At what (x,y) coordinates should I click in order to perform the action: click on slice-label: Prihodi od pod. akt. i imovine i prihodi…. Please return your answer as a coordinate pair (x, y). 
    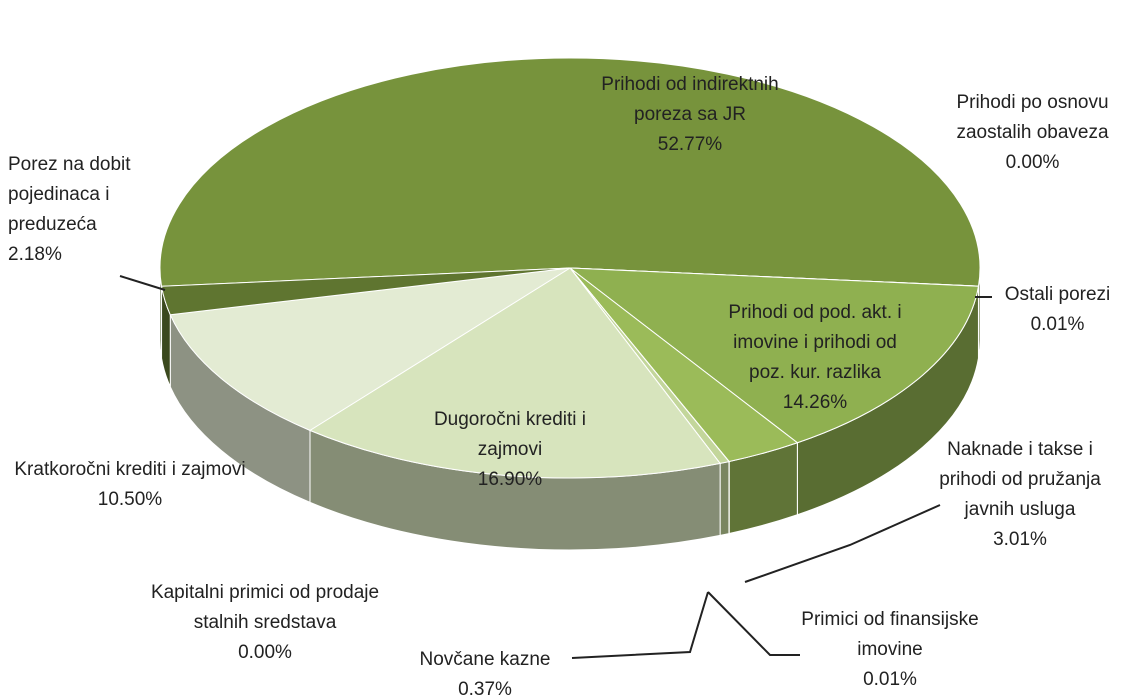
    Looking at the image, I should click on (815, 358).